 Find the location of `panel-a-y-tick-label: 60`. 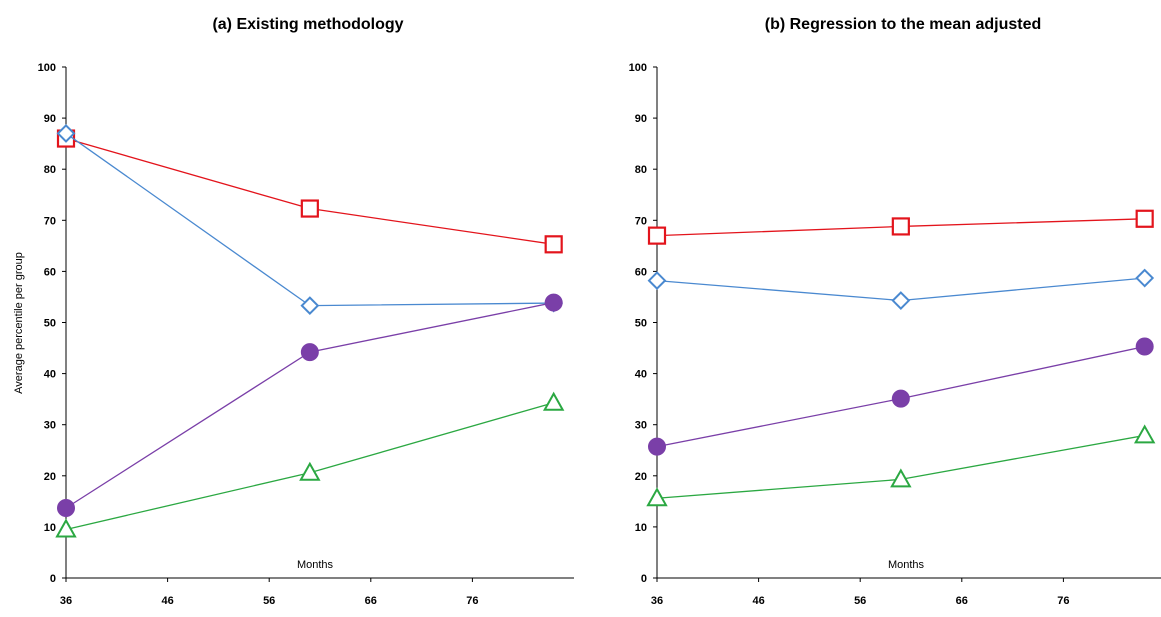

panel-a-y-tick-label: 60 is located at coordinates (50, 272).